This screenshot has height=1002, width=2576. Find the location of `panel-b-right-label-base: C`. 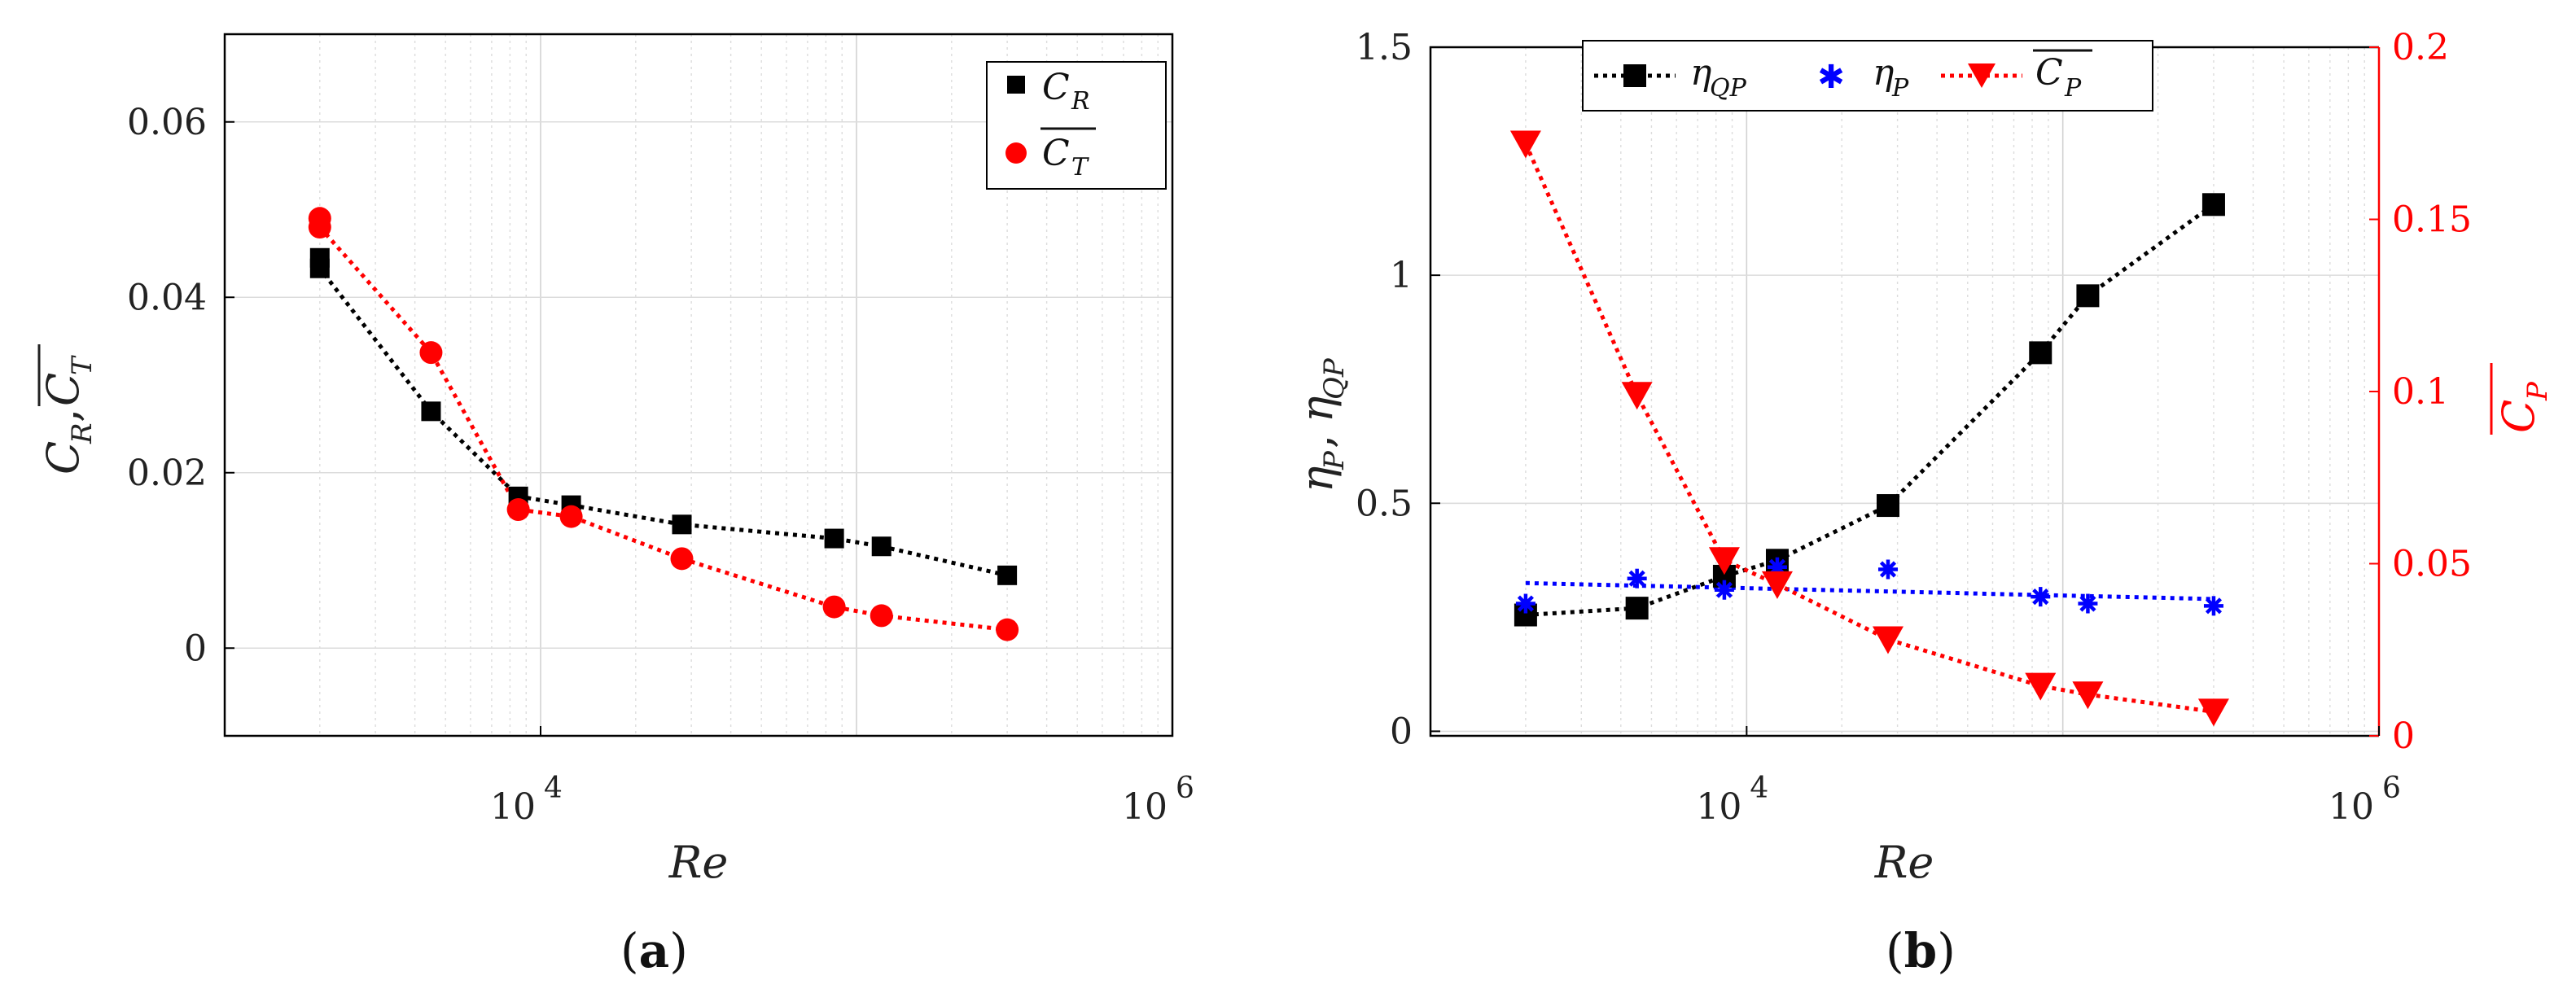

panel-b-right-label-base: C is located at coordinates (2518, 416).